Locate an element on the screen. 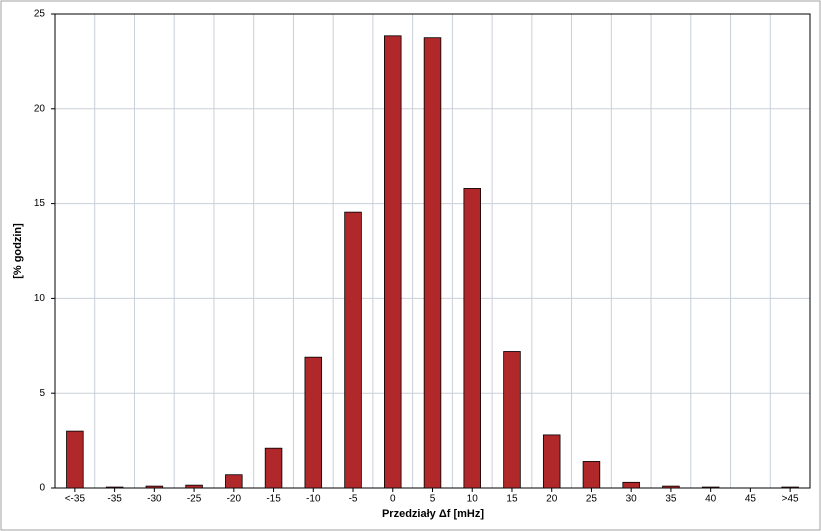  x-axis-label: Przedziały Δf [mHz] is located at coordinates (433, 514).